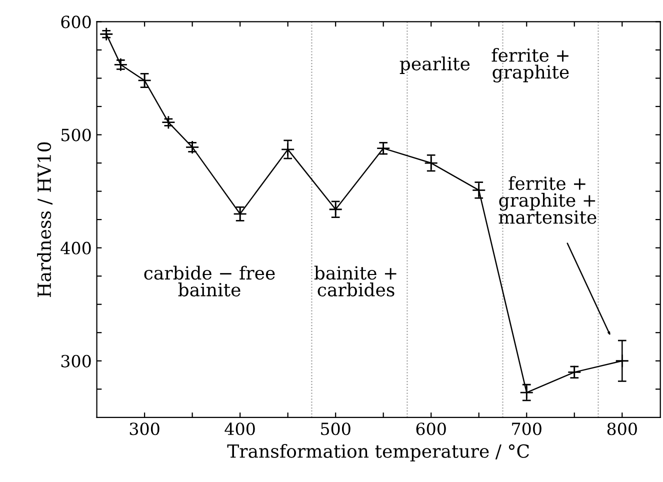 The height and width of the screenshot is (482, 663). What do you see at coordinates (239, 429) in the screenshot?
I see `x-tick-label: 400` at bounding box center [239, 429].